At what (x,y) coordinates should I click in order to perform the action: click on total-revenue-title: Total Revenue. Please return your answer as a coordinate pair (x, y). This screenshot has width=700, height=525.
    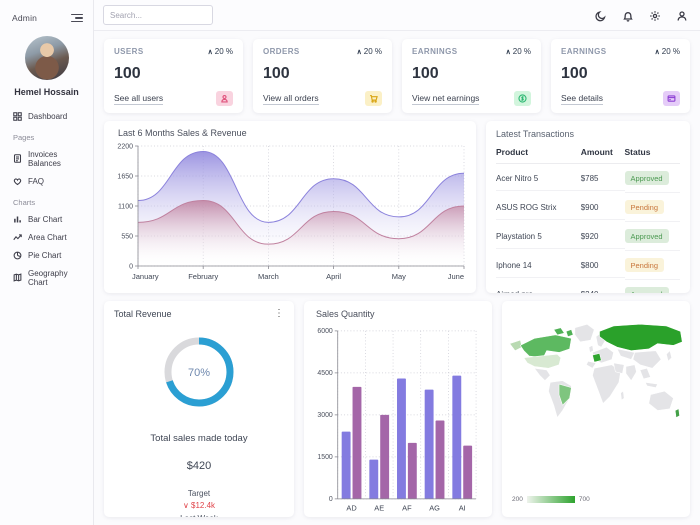
    Looking at the image, I should click on (143, 314).